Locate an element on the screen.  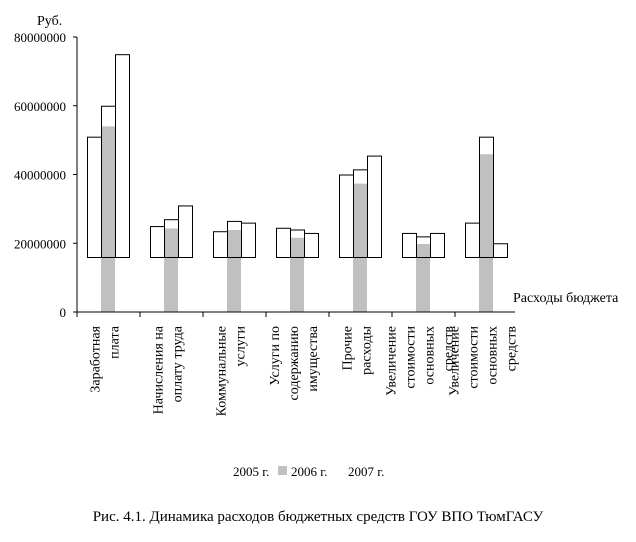
category-label-line: Прочие is located at coordinates (348, 348).